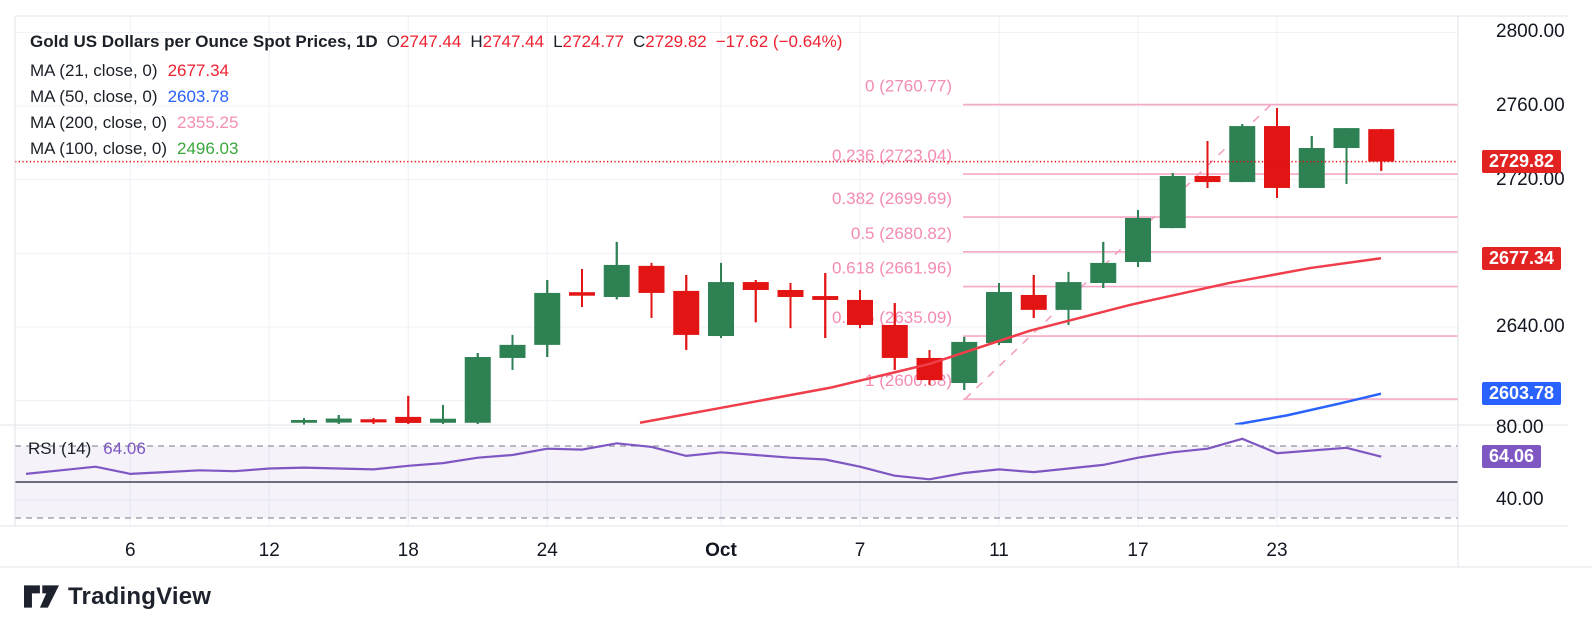 The height and width of the screenshot is (625, 1592). What do you see at coordinates (1530, 105) in the screenshot?
I see `price-axis-label: 2760.00` at bounding box center [1530, 105].